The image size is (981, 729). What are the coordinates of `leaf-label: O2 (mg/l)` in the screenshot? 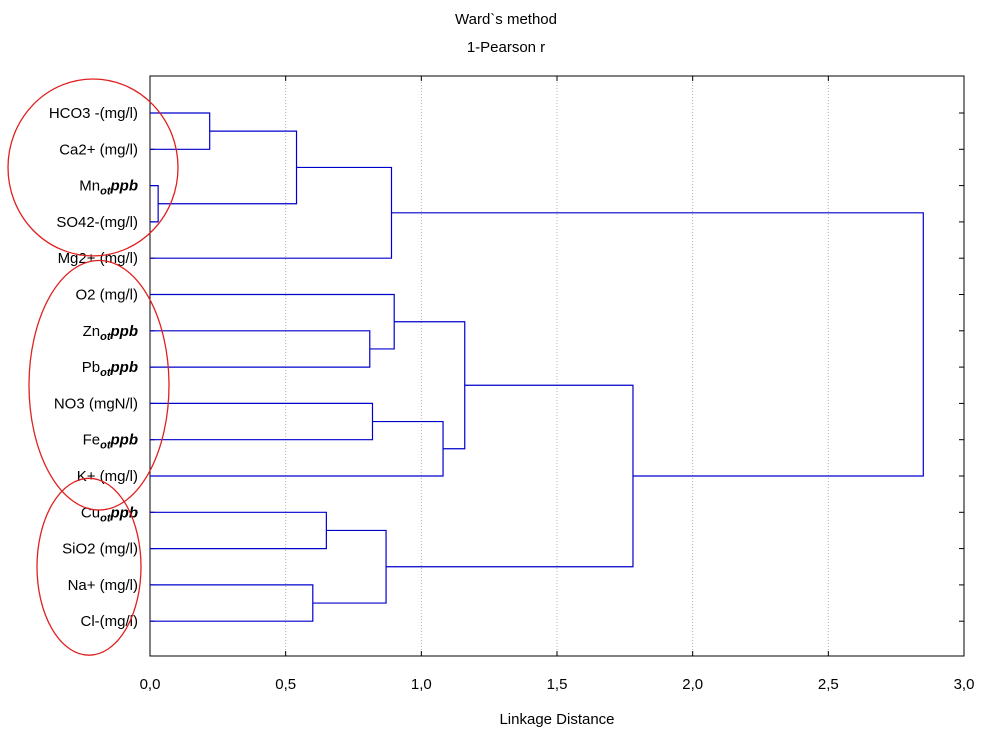 It's located at (106, 295).